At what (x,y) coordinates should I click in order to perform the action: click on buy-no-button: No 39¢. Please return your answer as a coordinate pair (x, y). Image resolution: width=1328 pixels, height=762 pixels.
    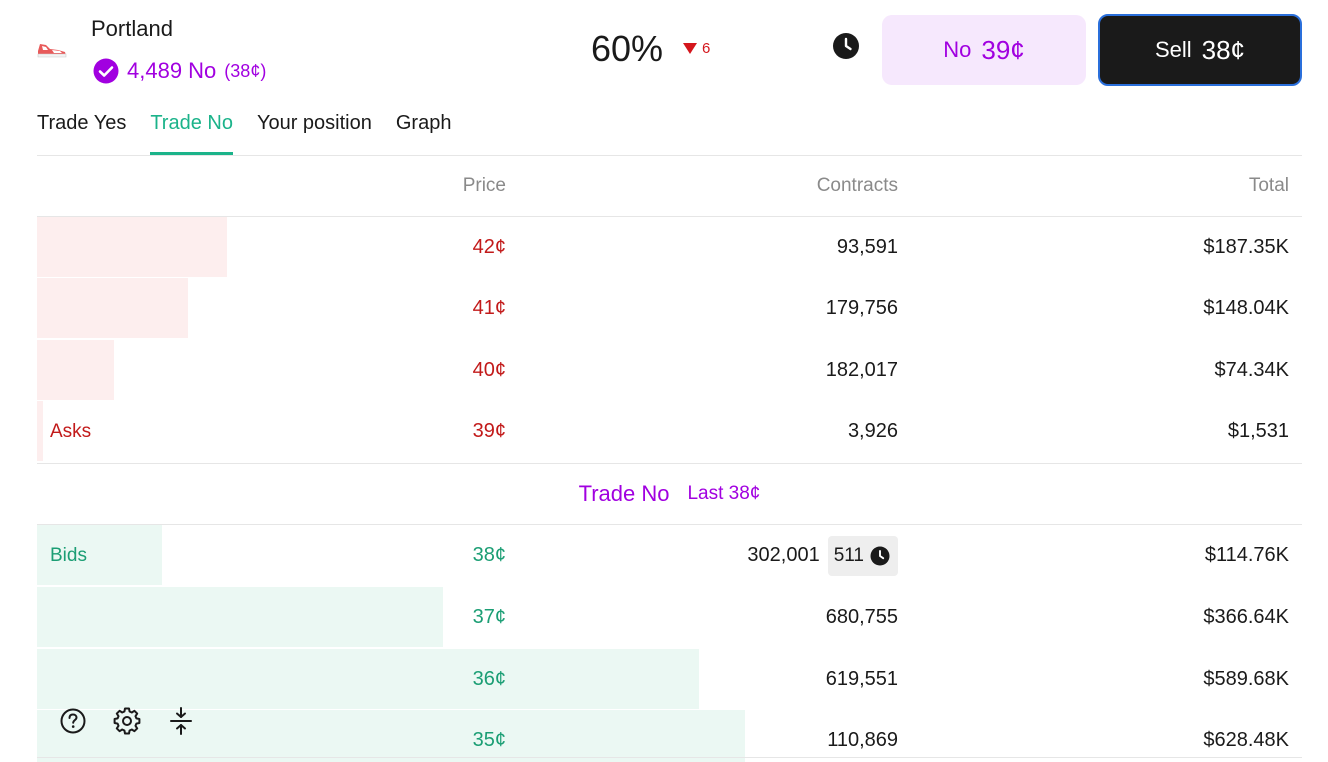
    Looking at the image, I should click on (984, 50).